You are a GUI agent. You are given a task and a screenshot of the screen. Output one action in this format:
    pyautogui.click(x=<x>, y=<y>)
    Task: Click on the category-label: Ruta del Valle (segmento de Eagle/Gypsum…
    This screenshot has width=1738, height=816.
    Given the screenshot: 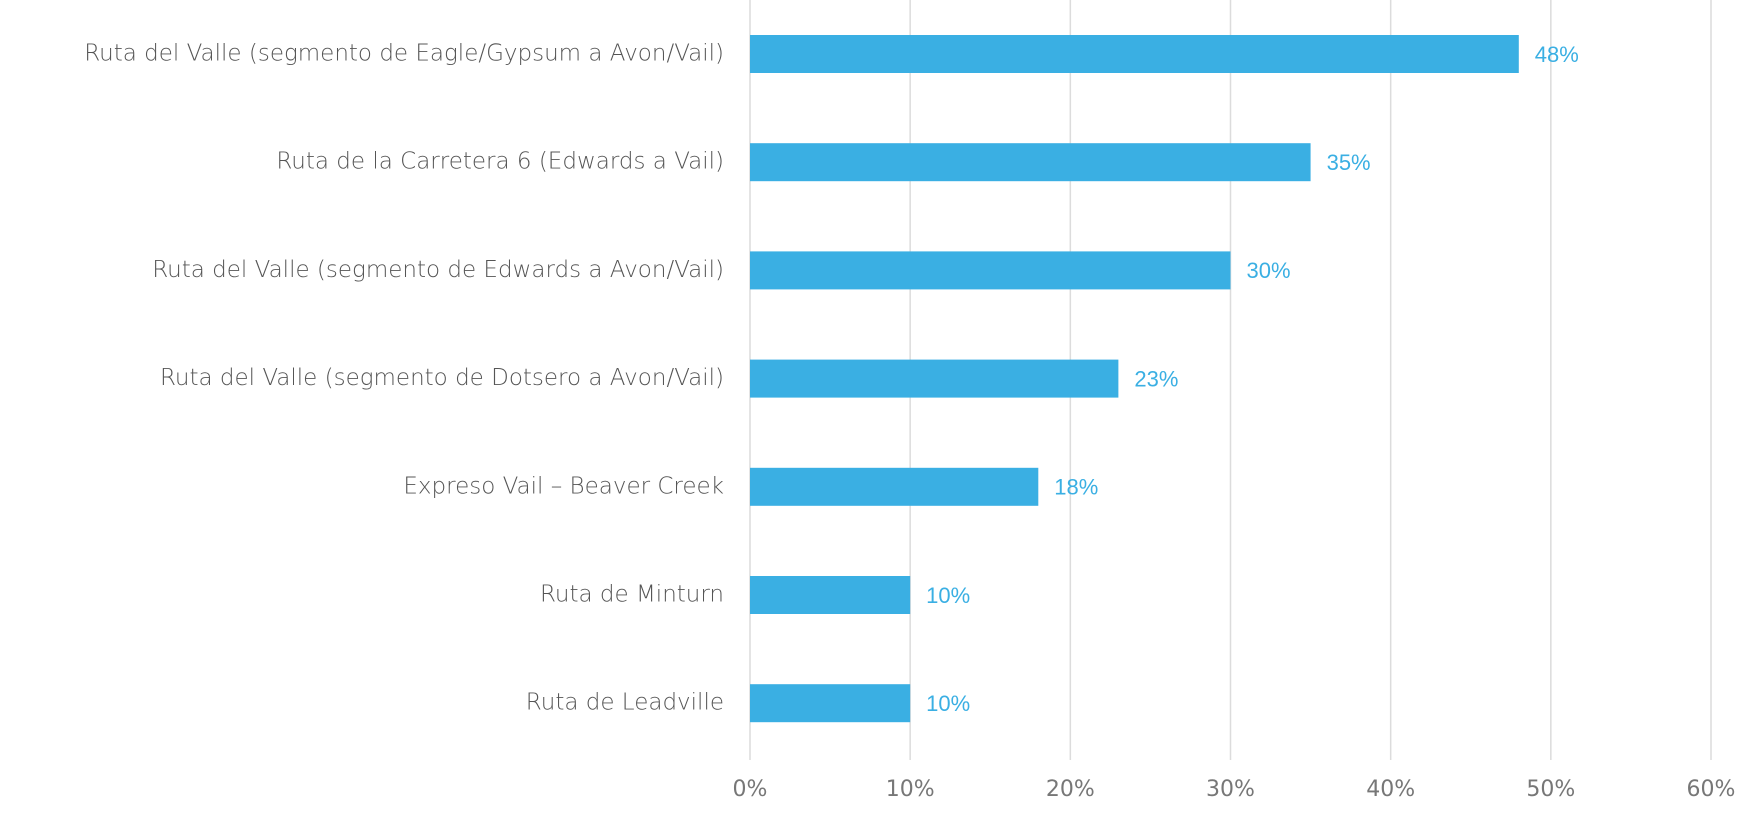 What is the action you would take?
    pyautogui.click(x=404, y=54)
    